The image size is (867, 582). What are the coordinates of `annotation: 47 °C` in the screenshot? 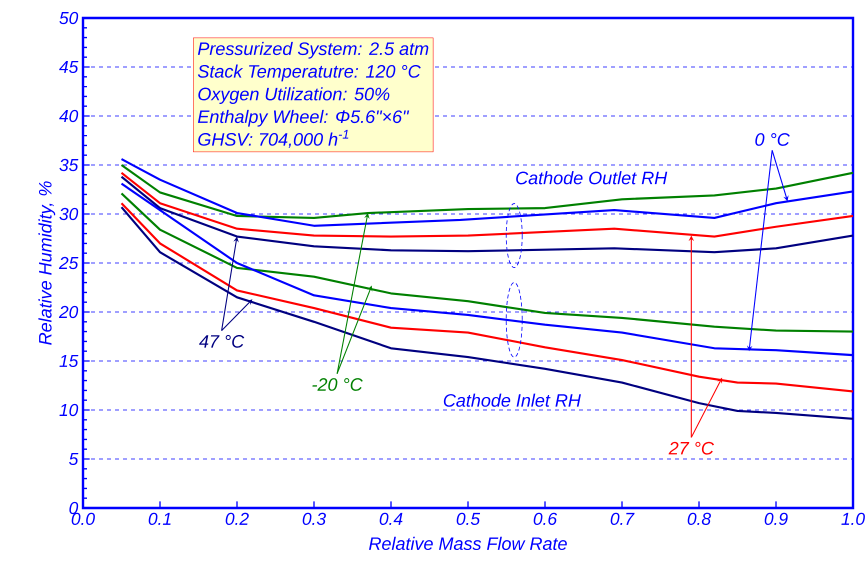 It's located at (221, 341).